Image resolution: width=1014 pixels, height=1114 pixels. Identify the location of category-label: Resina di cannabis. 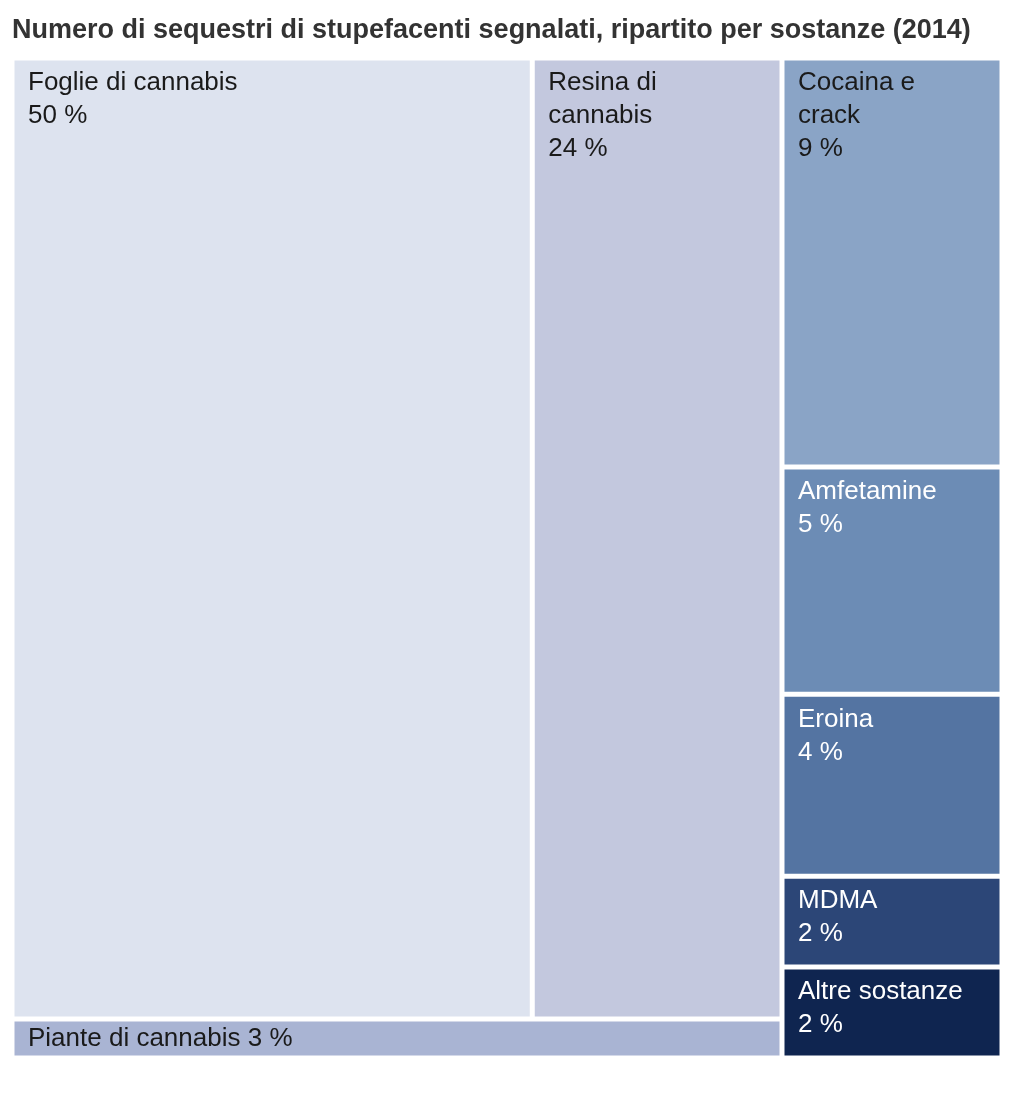
(602, 98).